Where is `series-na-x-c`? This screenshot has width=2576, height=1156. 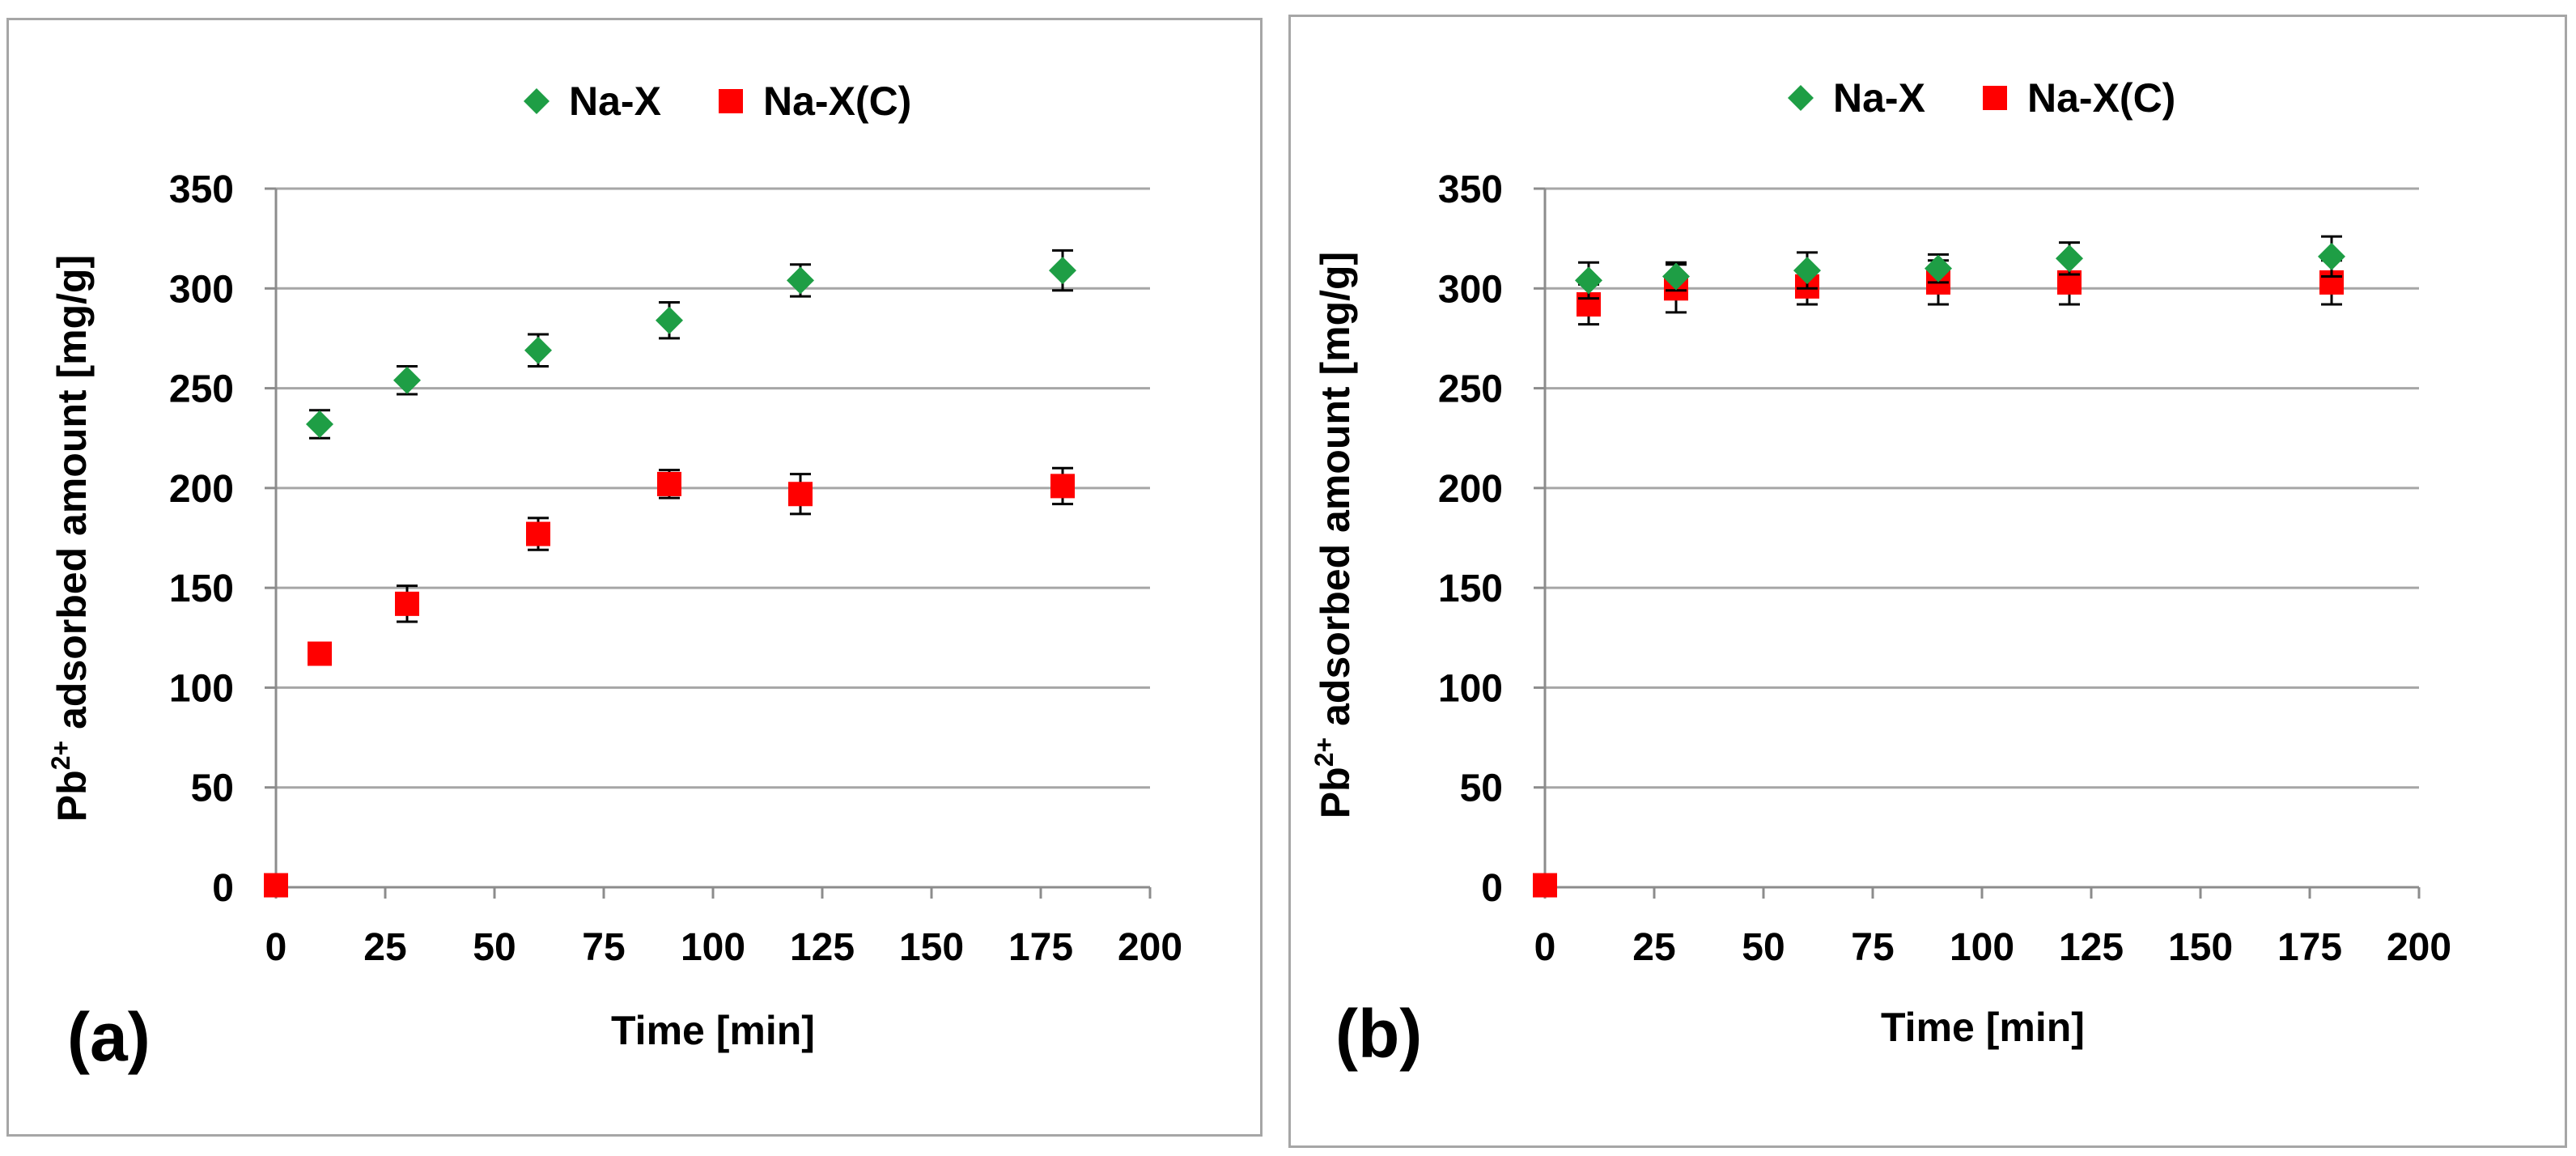 series-na-x-c is located at coordinates (669, 682).